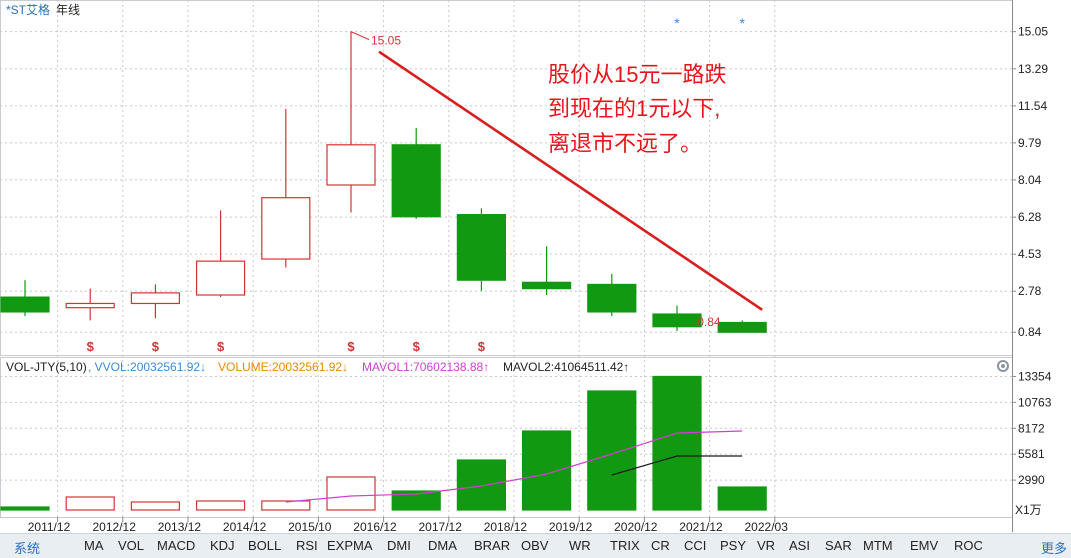 Image resolution: width=1071 pixels, height=558 pixels. Describe the element at coordinates (28, 9) in the screenshot. I see `stock-name: *ST艾格` at that location.